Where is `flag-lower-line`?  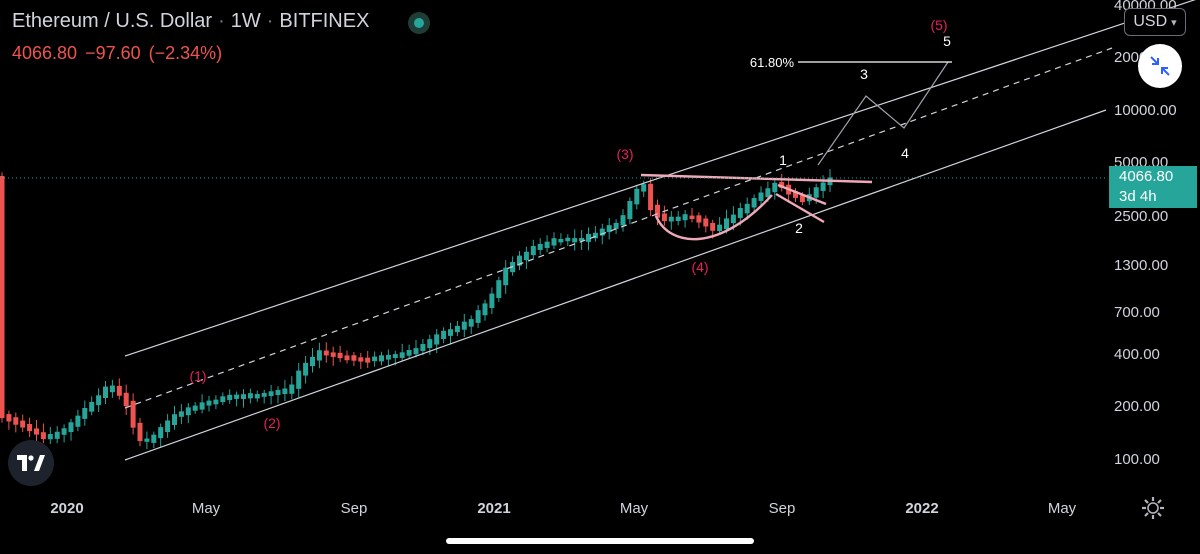 flag-lower-line is located at coordinates (800, 208).